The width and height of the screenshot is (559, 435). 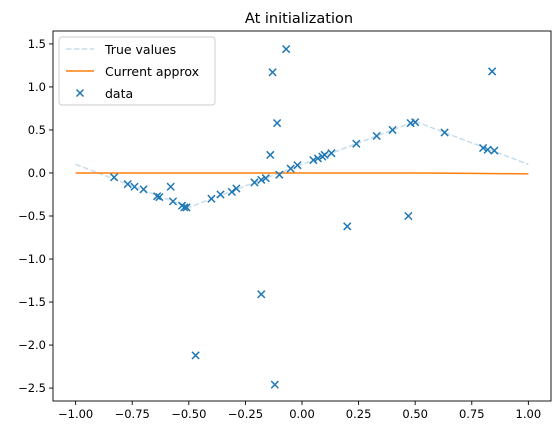 What do you see at coordinates (32, 259) in the screenshot?
I see `y-tick-label: −1.0` at bounding box center [32, 259].